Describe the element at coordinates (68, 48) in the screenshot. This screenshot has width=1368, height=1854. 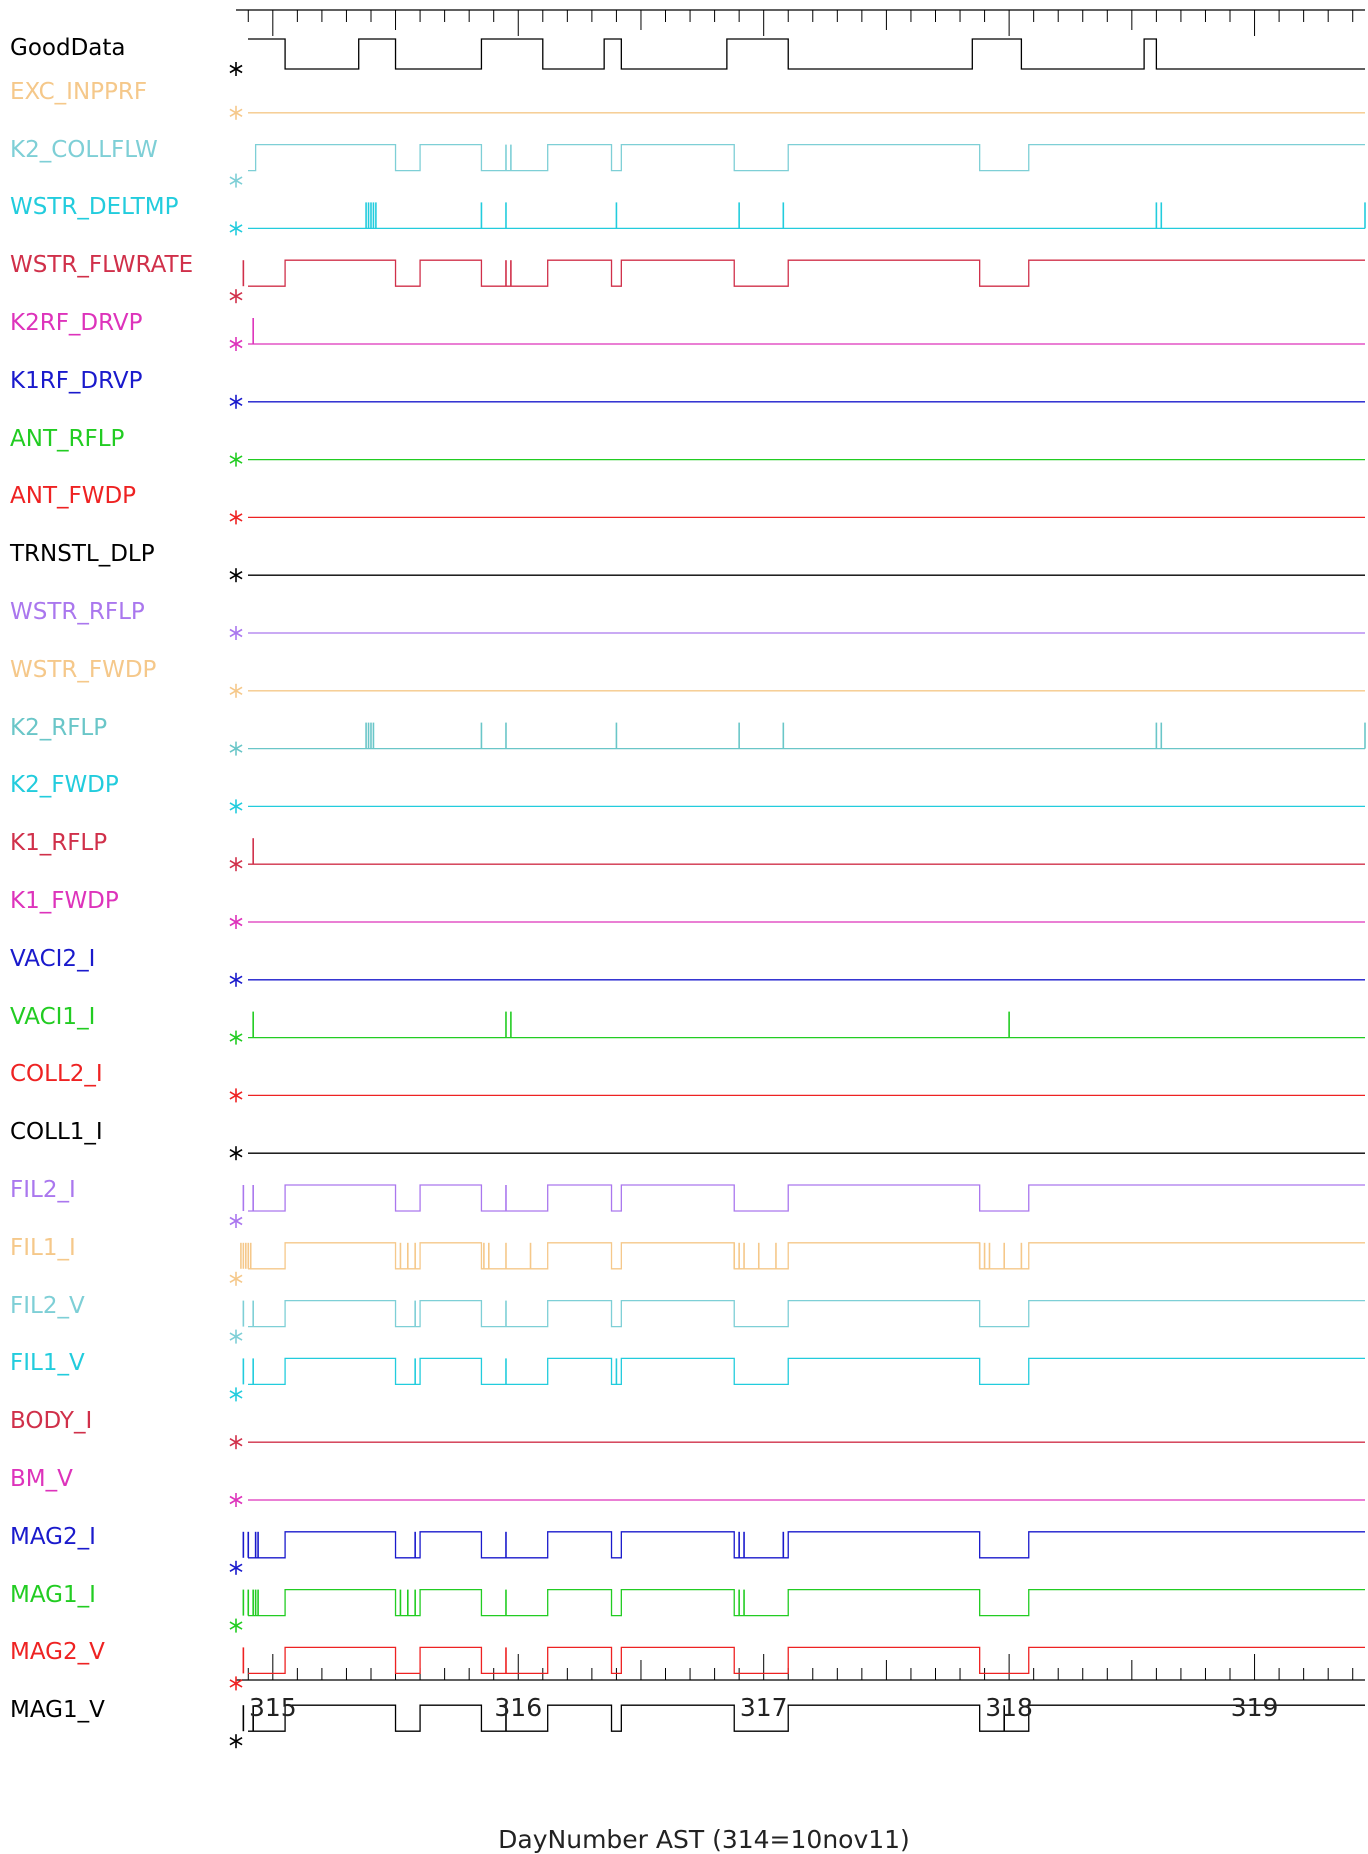
I see `trace-label-gooddata: GoodData` at that location.